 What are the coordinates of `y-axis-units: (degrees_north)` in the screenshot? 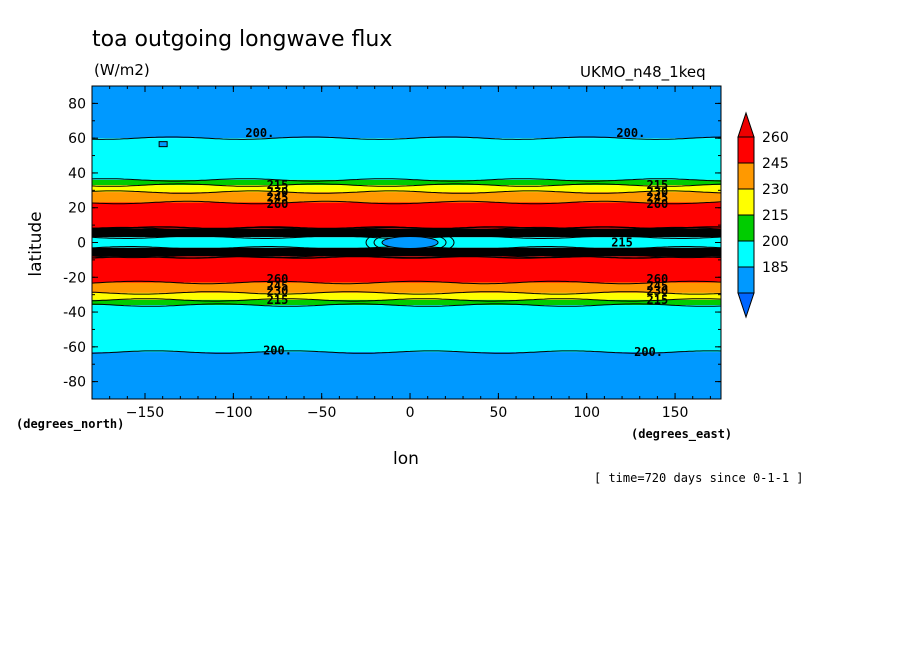 It's located at (70, 424).